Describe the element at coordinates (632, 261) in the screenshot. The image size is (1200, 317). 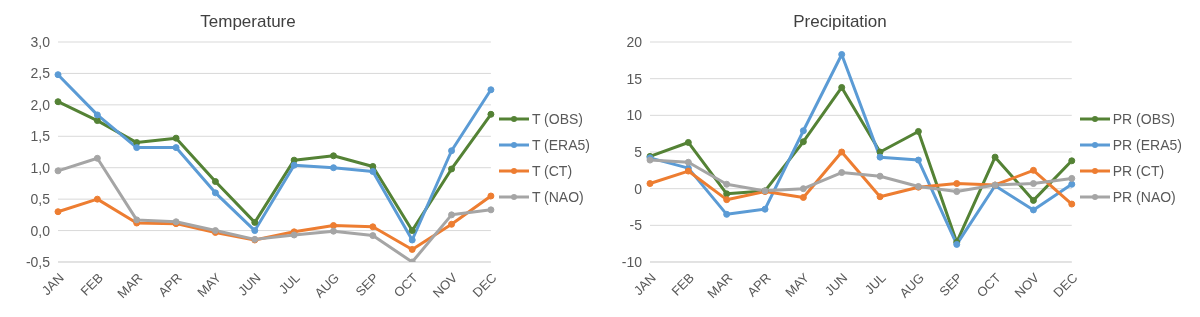
I see `y-tick-label: -10` at that location.